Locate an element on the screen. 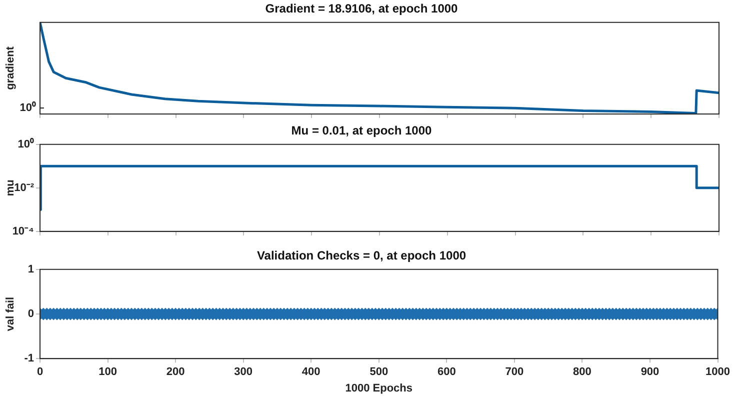 The height and width of the screenshot is (397, 733). x-tick-label: 600 is located at coordinates (446, 372).